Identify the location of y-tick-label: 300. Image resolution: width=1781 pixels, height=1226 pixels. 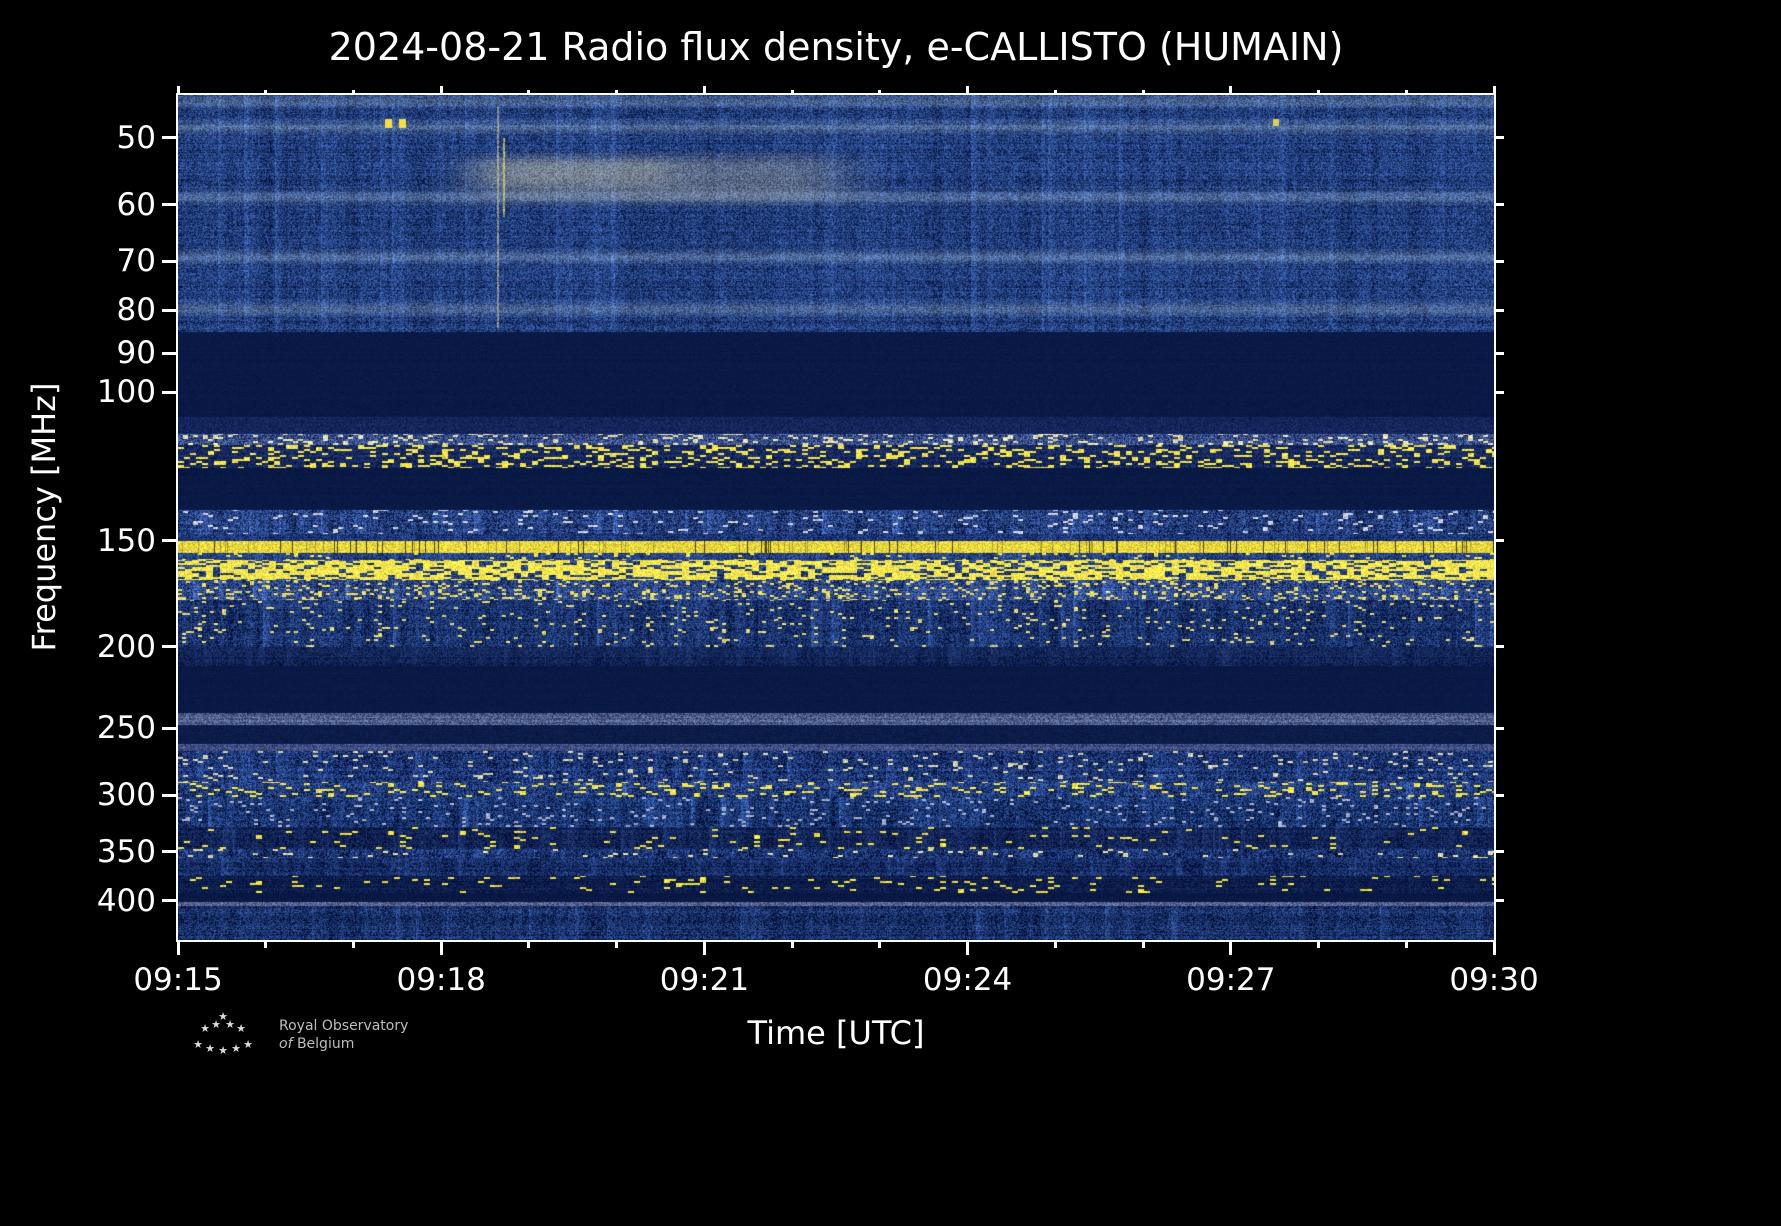
(126, 795).